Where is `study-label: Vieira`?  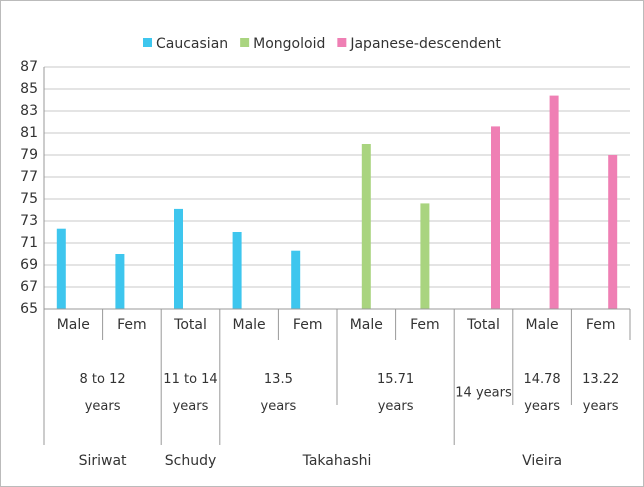 study-label: Vieira is located at coordinates (542, 461).